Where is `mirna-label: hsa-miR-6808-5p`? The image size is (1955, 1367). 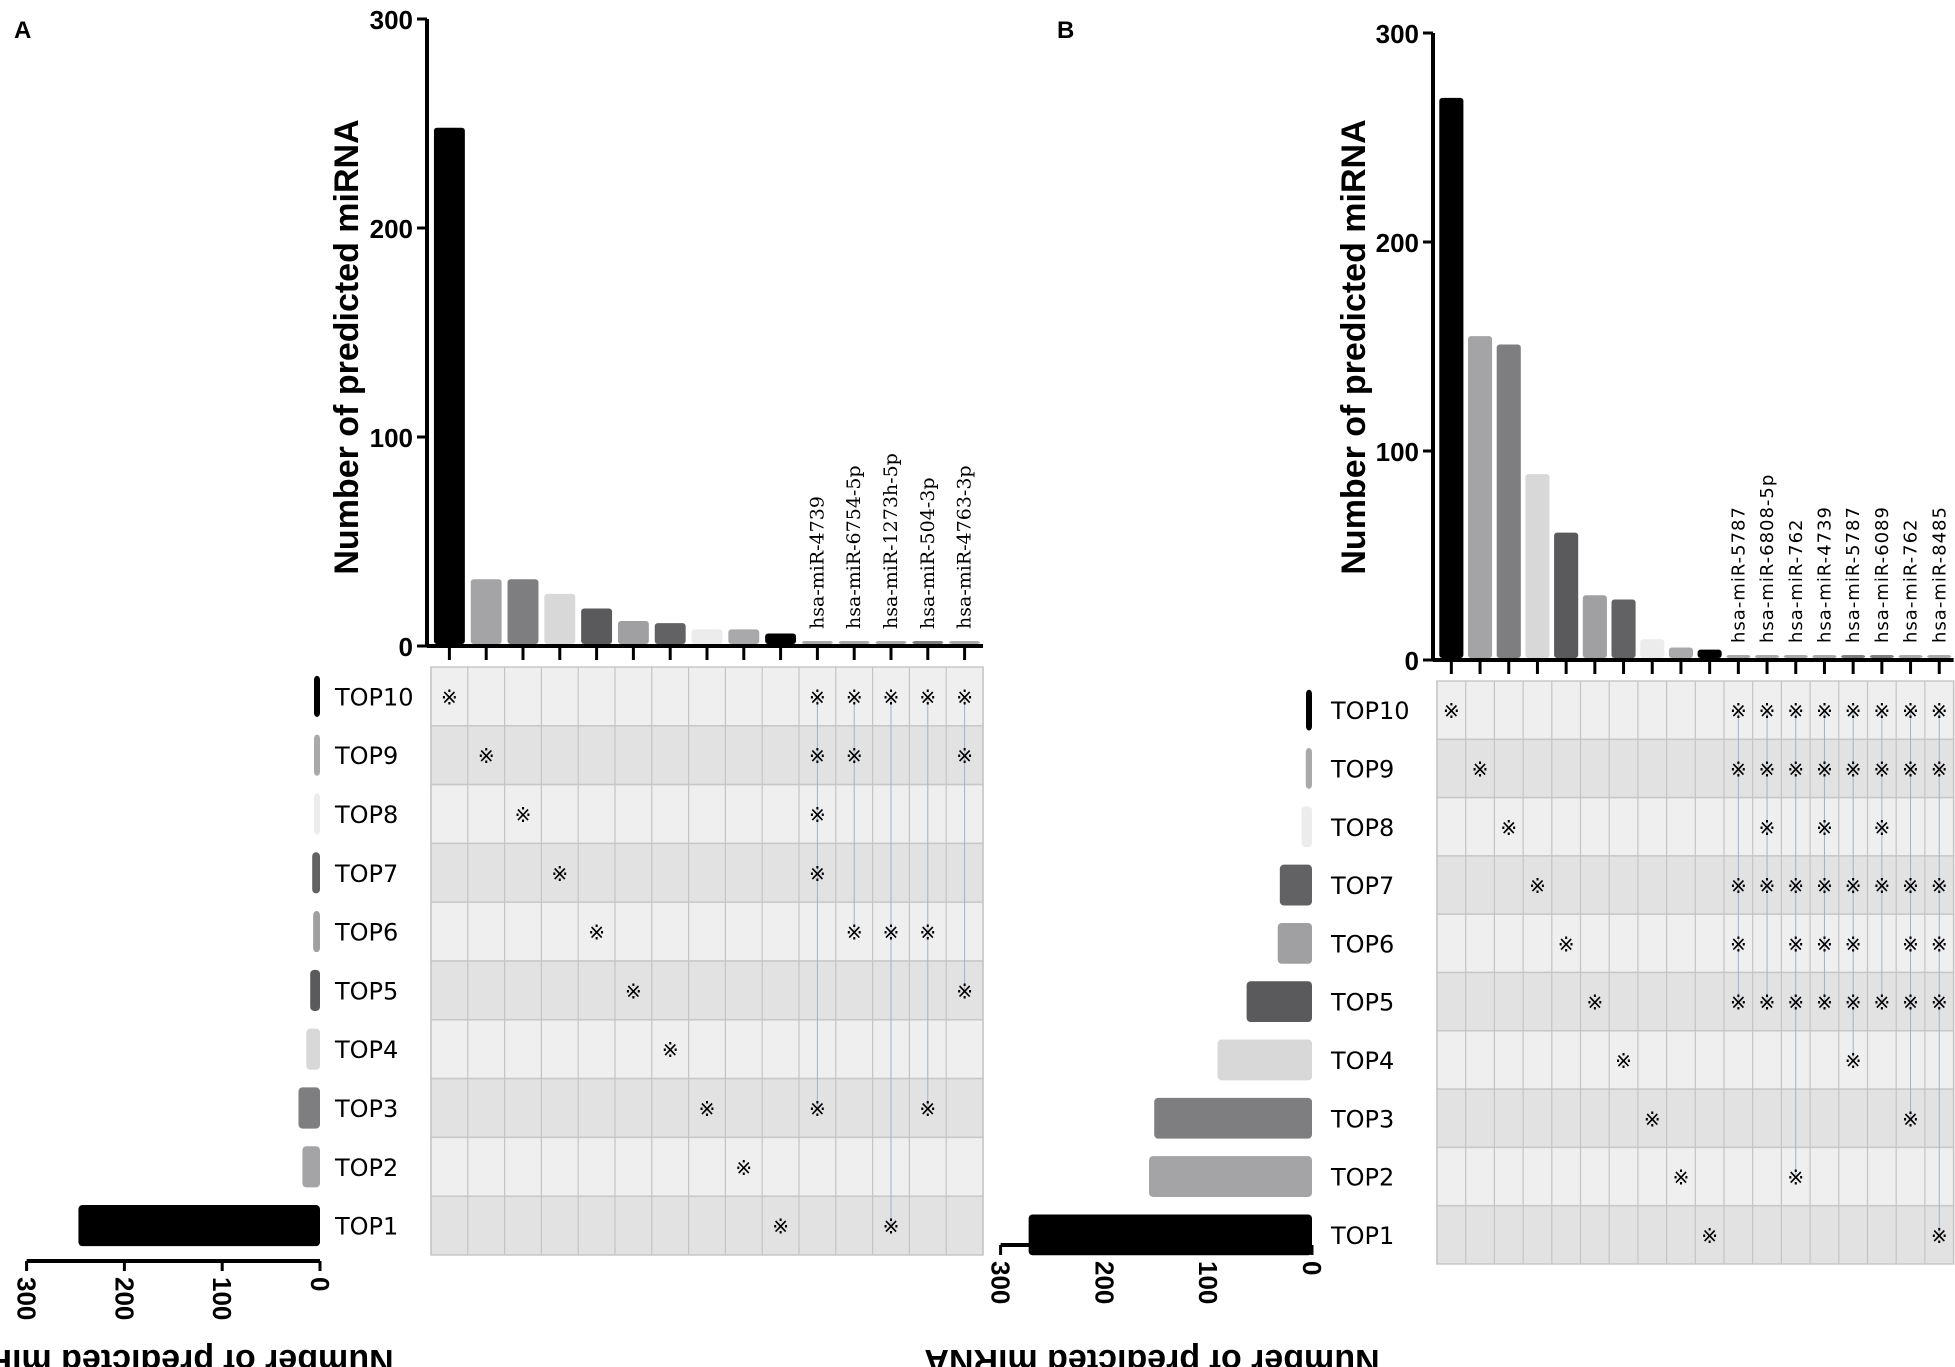
mirna-label: hsa-miR-6808-5p is located at coordinates (1767, 558).